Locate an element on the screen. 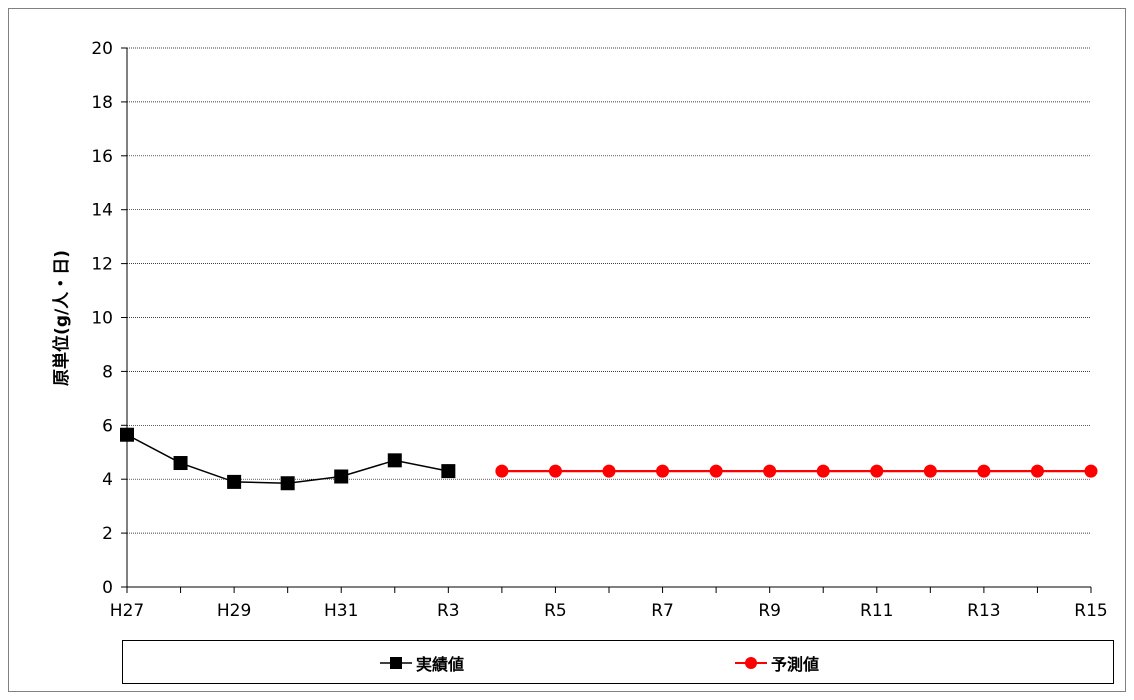 Image resolution: width=1134 pixels, height=700 pixels. y-tick-label-4: 4 is located at coordinates (107, 480).